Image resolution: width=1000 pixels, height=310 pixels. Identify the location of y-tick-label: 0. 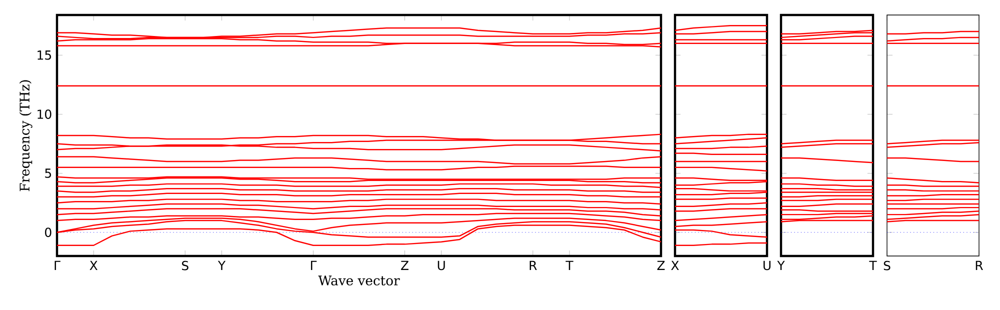
(48, 233).